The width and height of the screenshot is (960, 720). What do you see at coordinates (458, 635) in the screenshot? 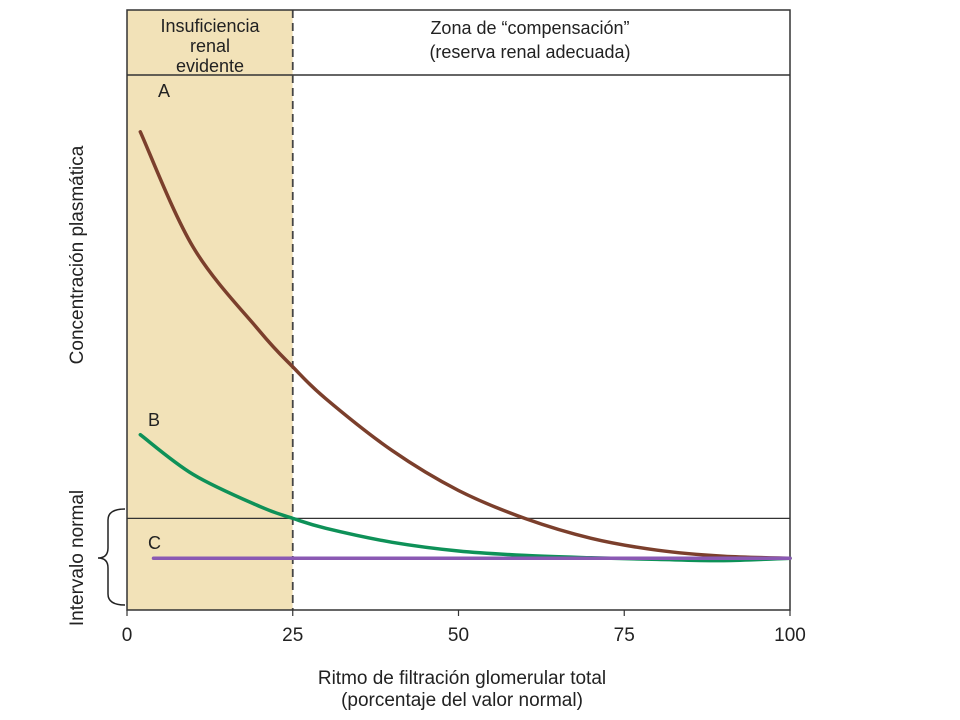
I see `x-tick-label: 50` at bounding box center [458, 635].